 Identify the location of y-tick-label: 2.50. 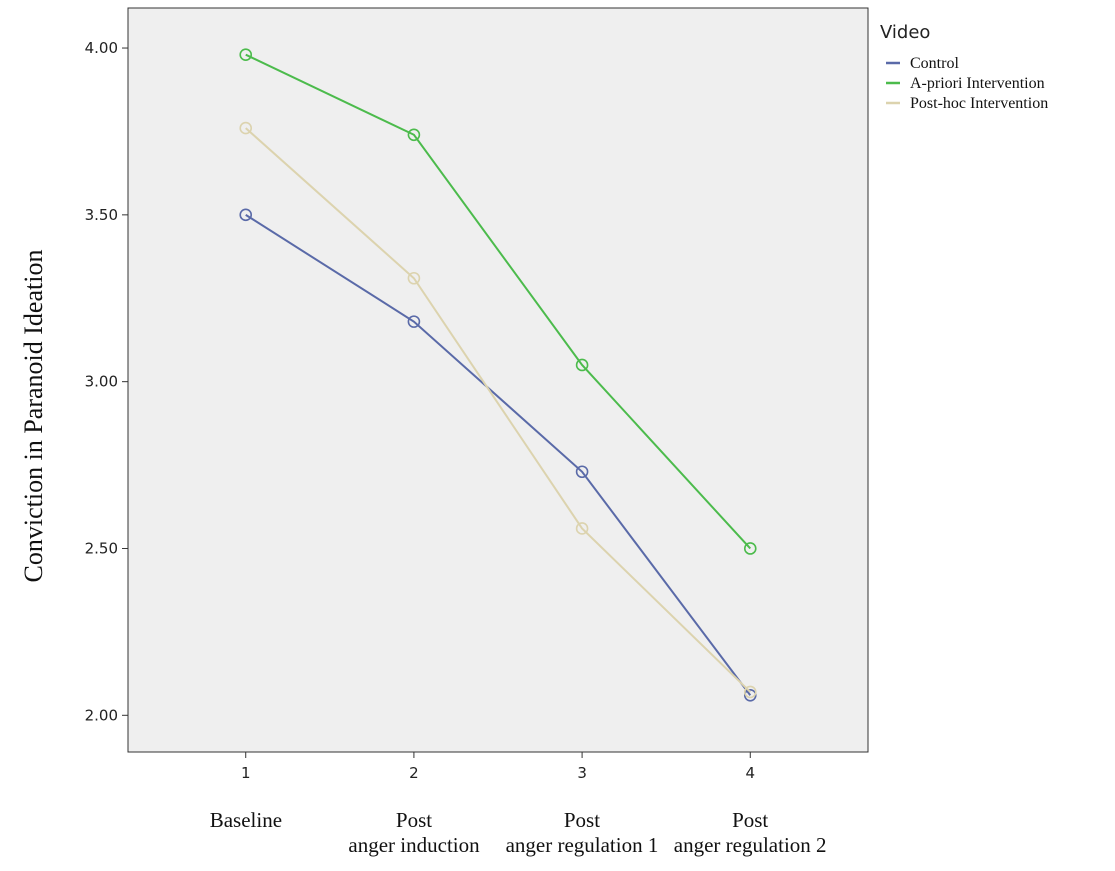
(101, 548).